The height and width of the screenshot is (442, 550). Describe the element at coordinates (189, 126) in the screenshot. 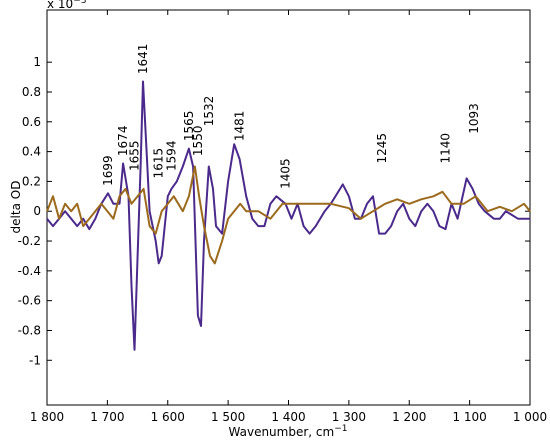

I see `peak-label: 1565` at that location.